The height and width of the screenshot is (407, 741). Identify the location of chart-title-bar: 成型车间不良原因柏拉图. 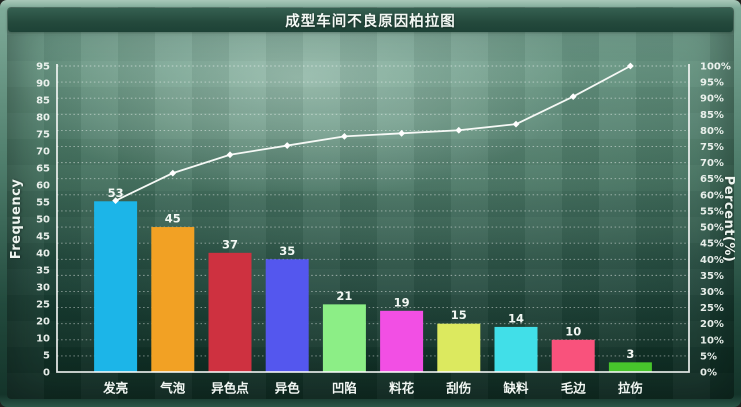
(370, 20).